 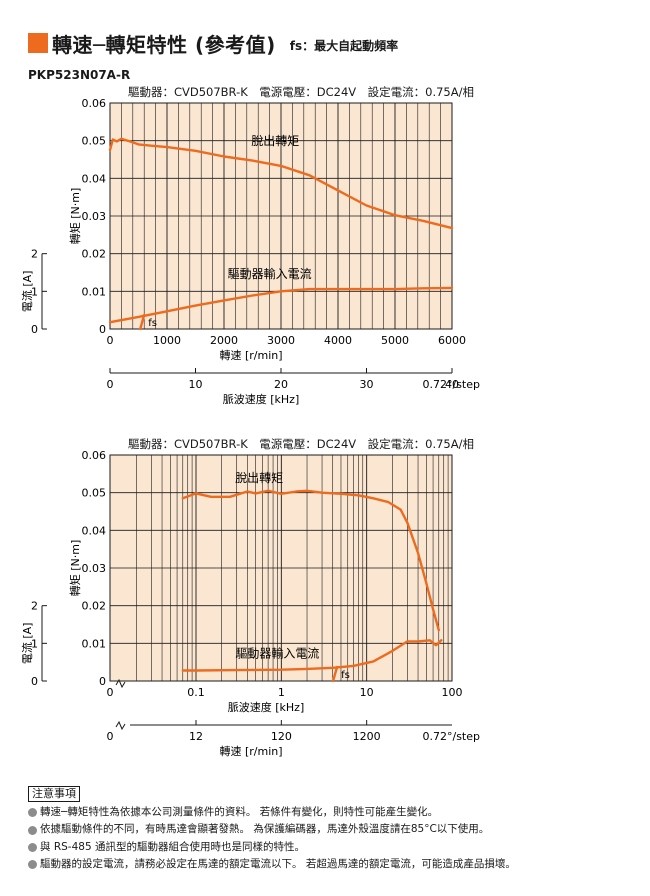 I want to click on x-tick-label: 4000, so click(x=338, y=340).